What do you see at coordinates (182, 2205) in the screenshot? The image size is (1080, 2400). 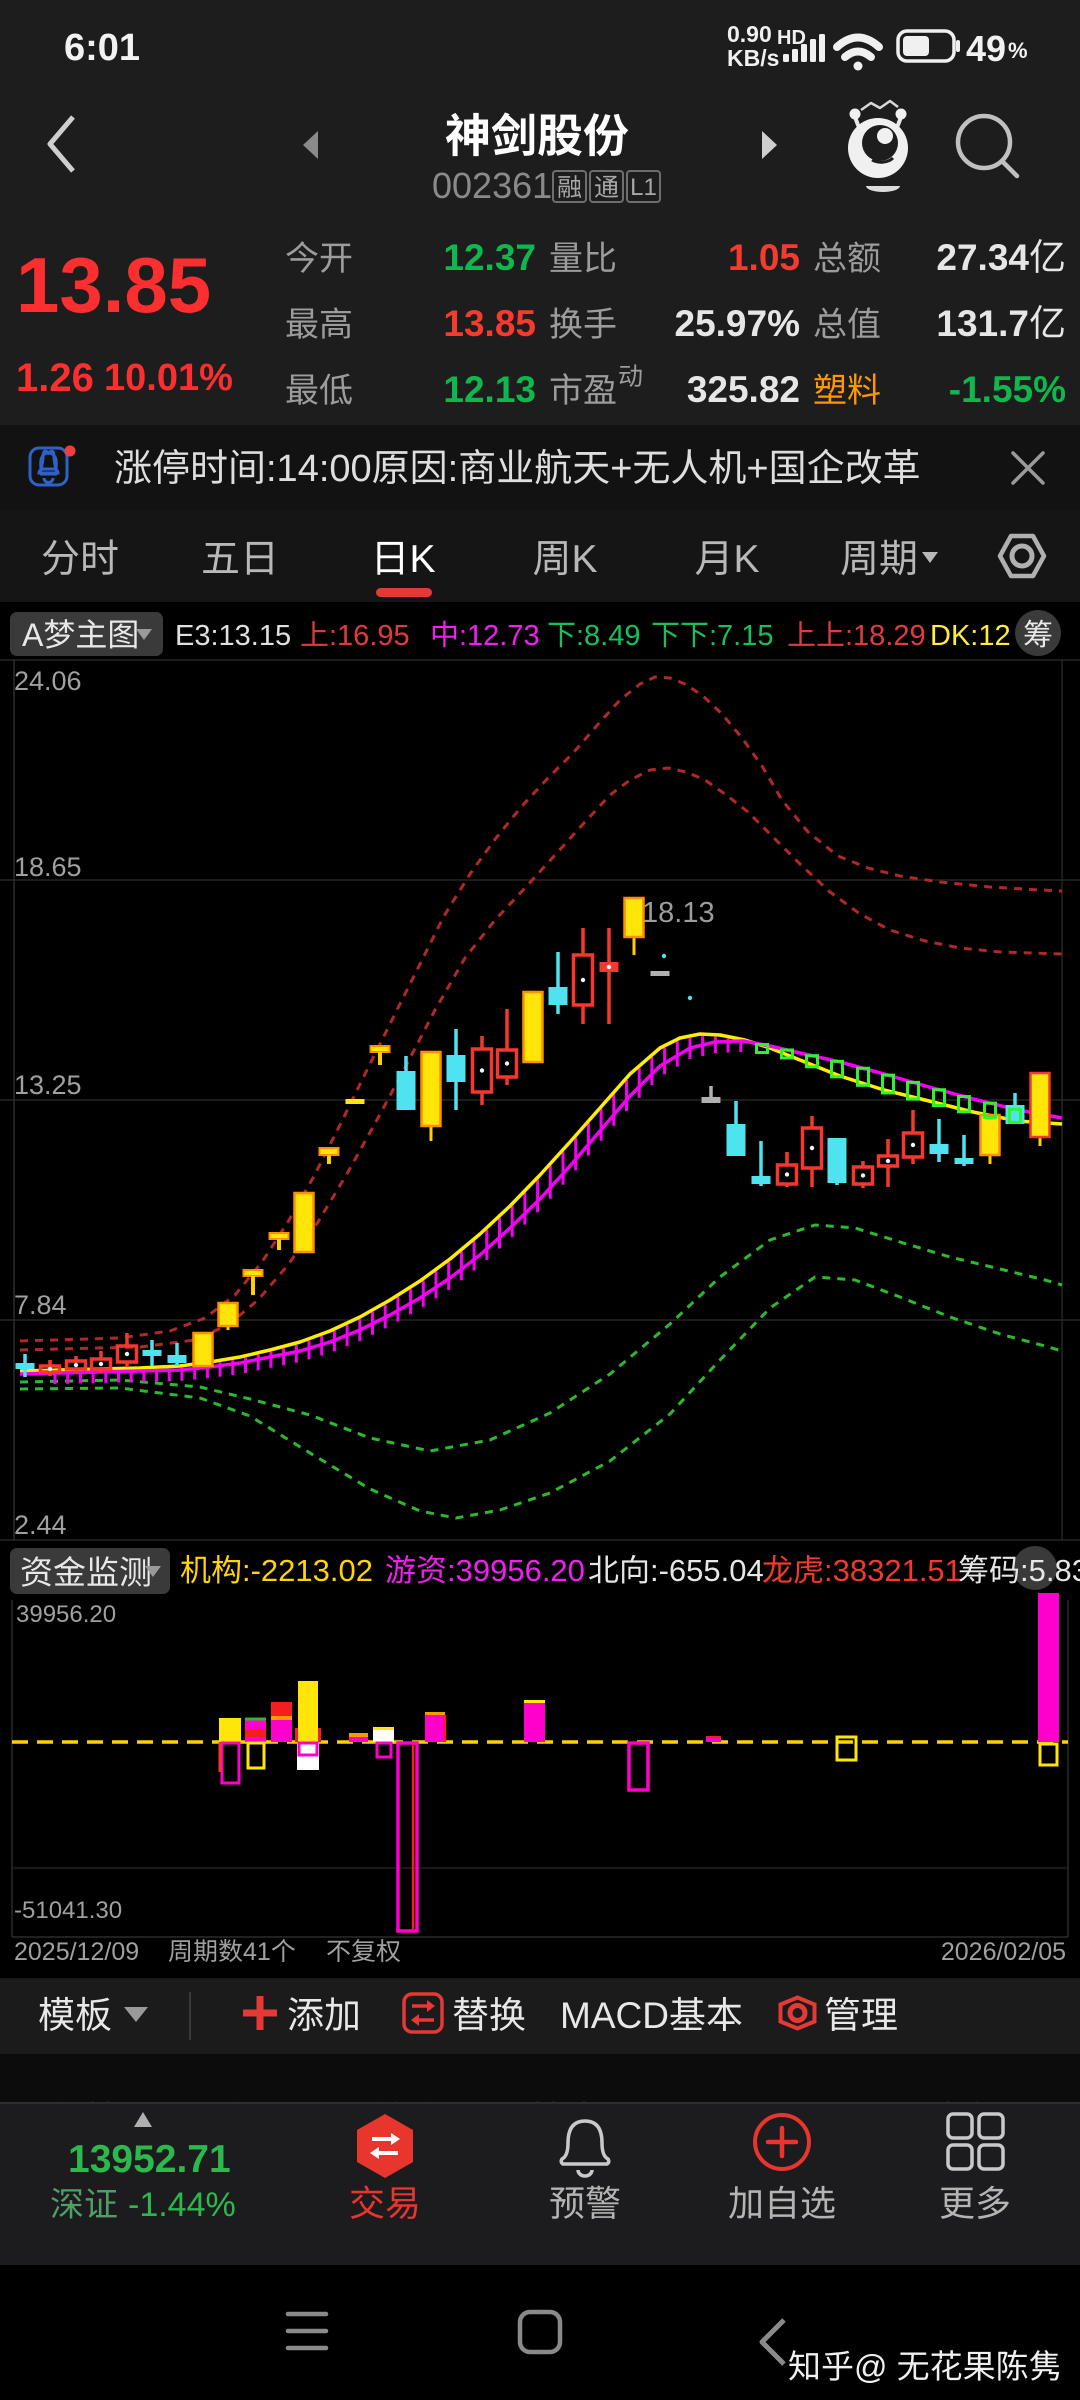 I see `svg-text: -1.44%` at bounding box center [182, 2205].